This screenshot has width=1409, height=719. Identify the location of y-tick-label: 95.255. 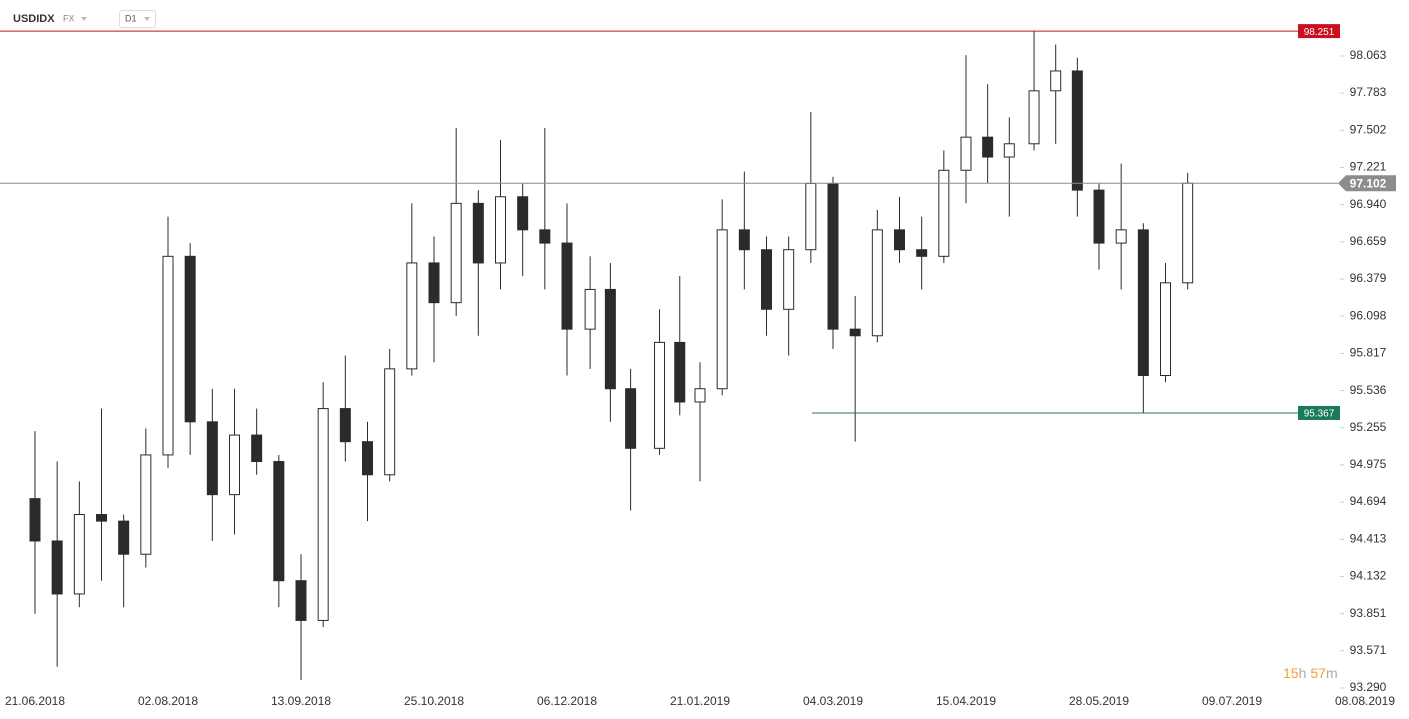
(1368, 427).